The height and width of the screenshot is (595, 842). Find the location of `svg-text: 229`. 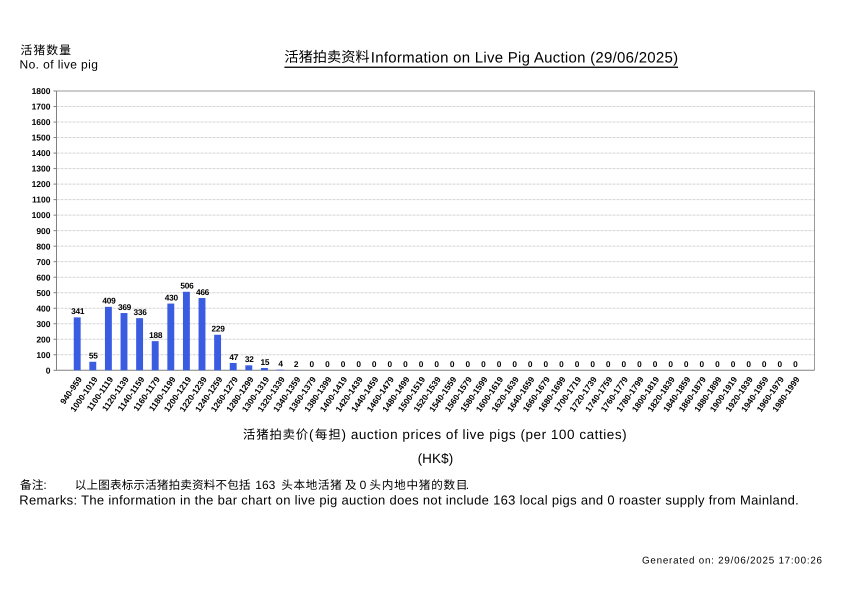

svg-text: 229 is located at coordinates (219, 329).